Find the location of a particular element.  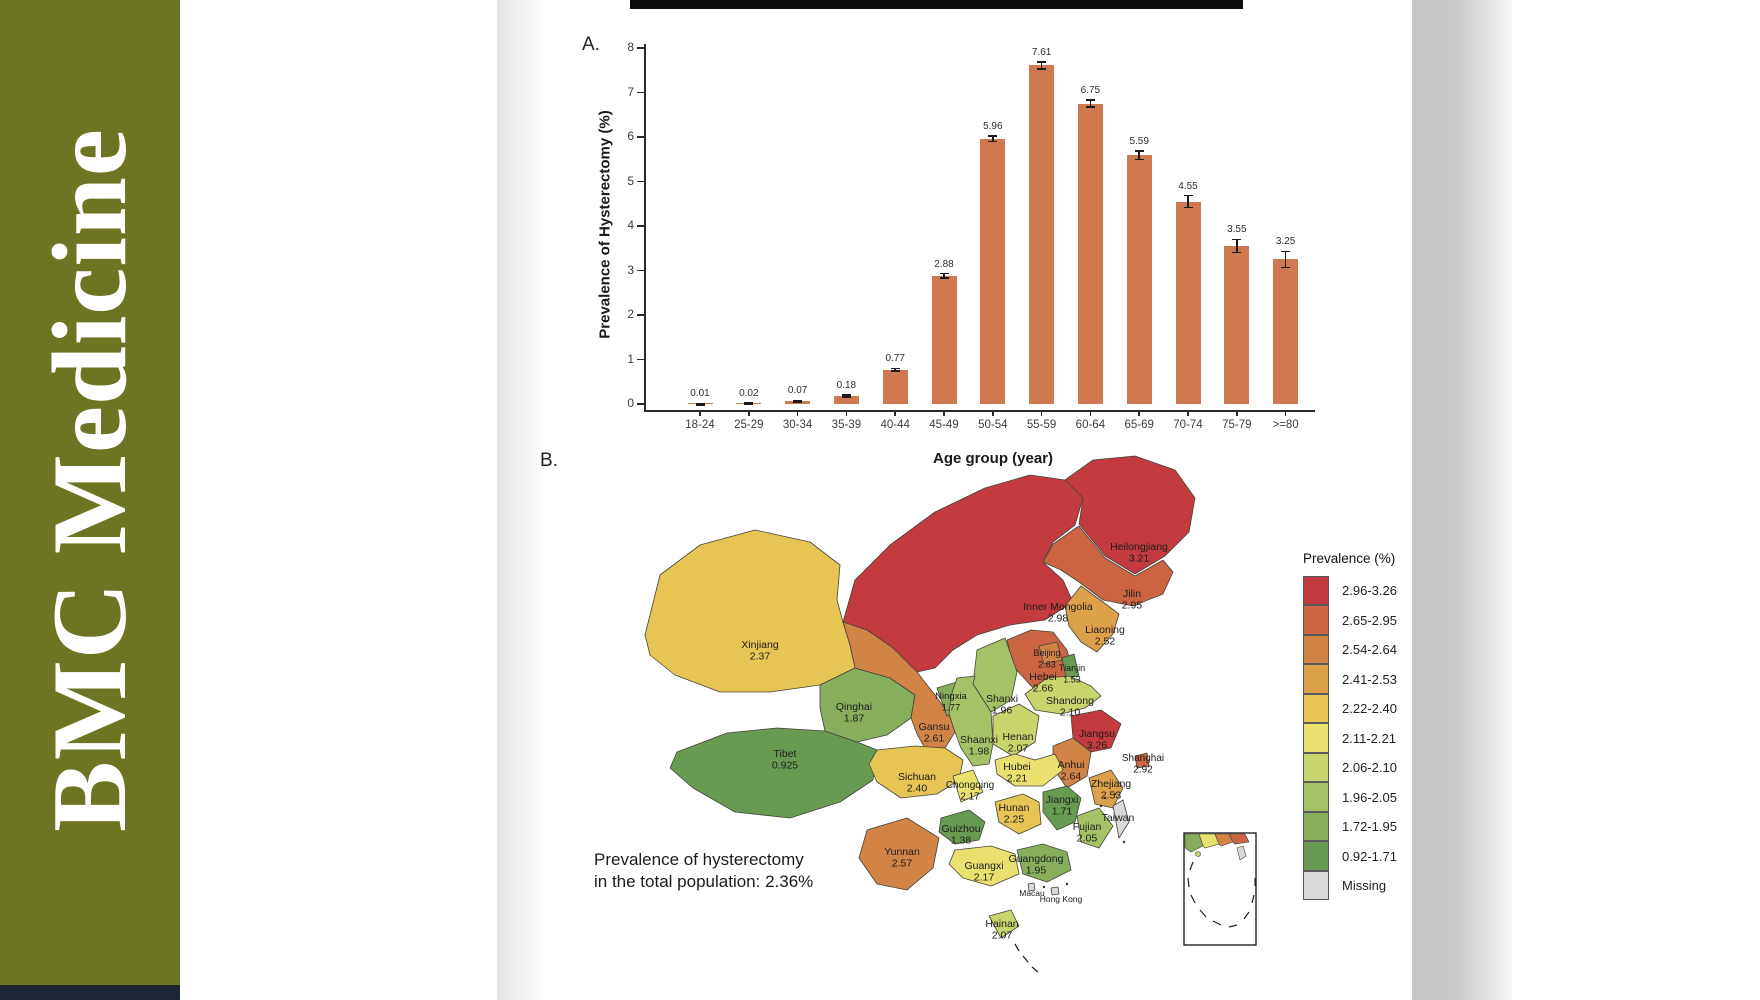

y-tick-label: 0 is located at coordinates (630, 403).